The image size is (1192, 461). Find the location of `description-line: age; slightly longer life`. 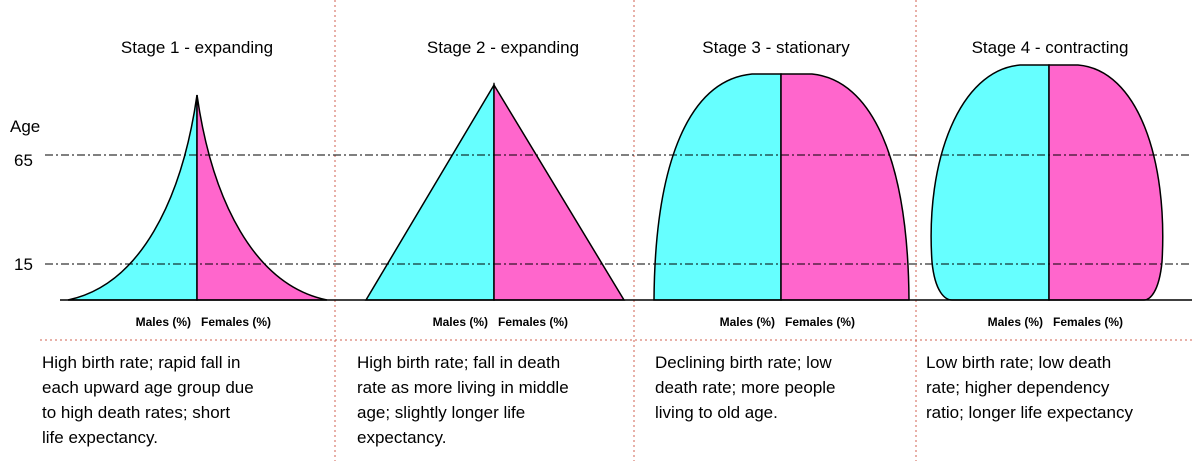

description-line: age; slightly longer life is located at coordinates (441, 412).